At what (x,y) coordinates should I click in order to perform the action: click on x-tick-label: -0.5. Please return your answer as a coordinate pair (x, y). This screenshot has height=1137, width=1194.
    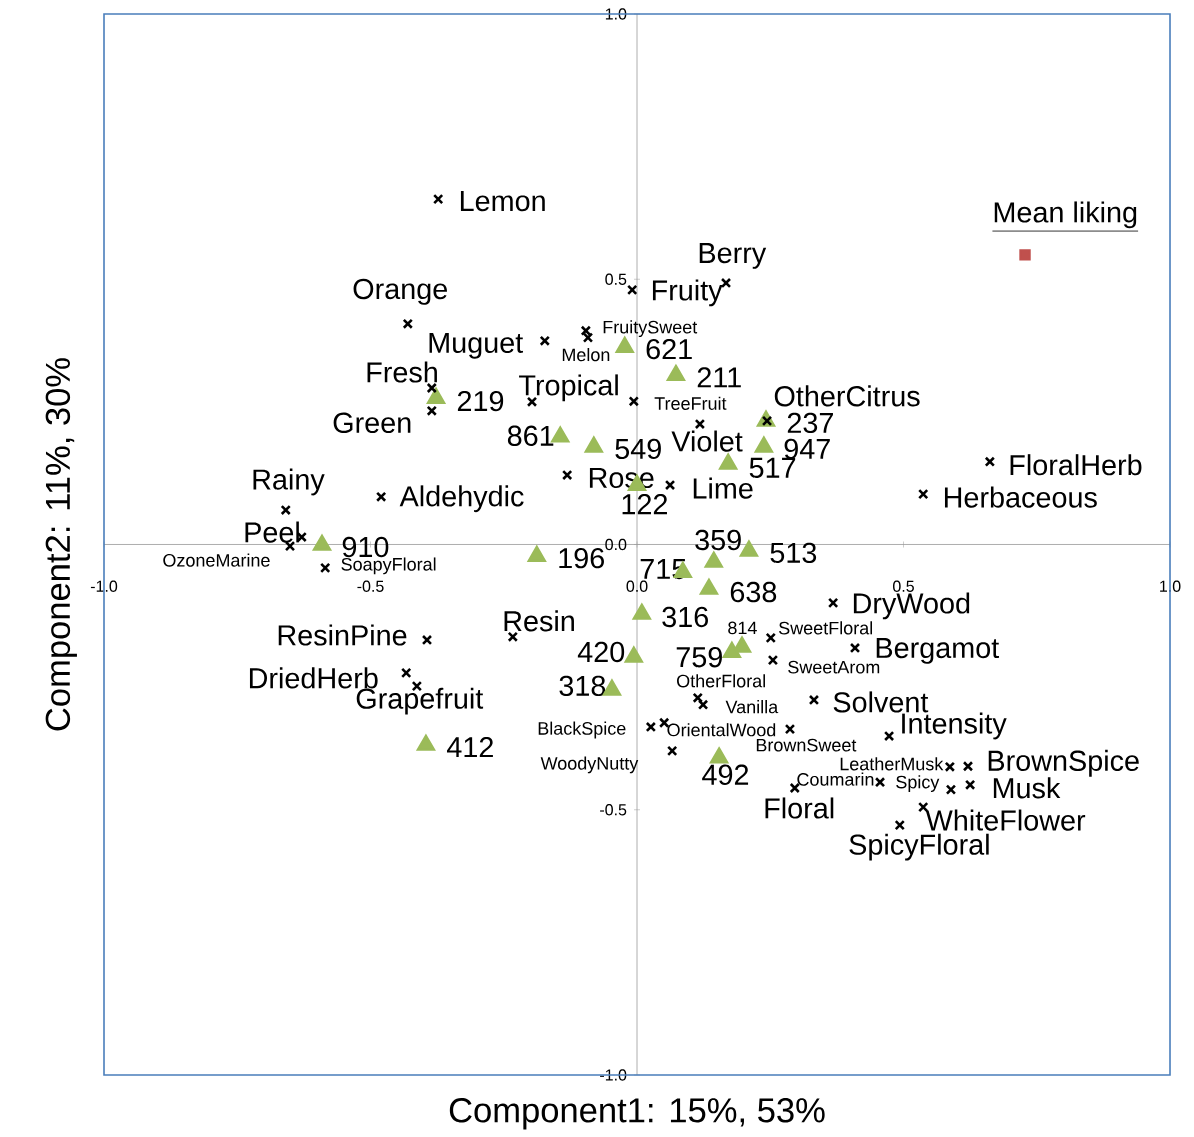
    Looking at the image, I should click on (370, 586).